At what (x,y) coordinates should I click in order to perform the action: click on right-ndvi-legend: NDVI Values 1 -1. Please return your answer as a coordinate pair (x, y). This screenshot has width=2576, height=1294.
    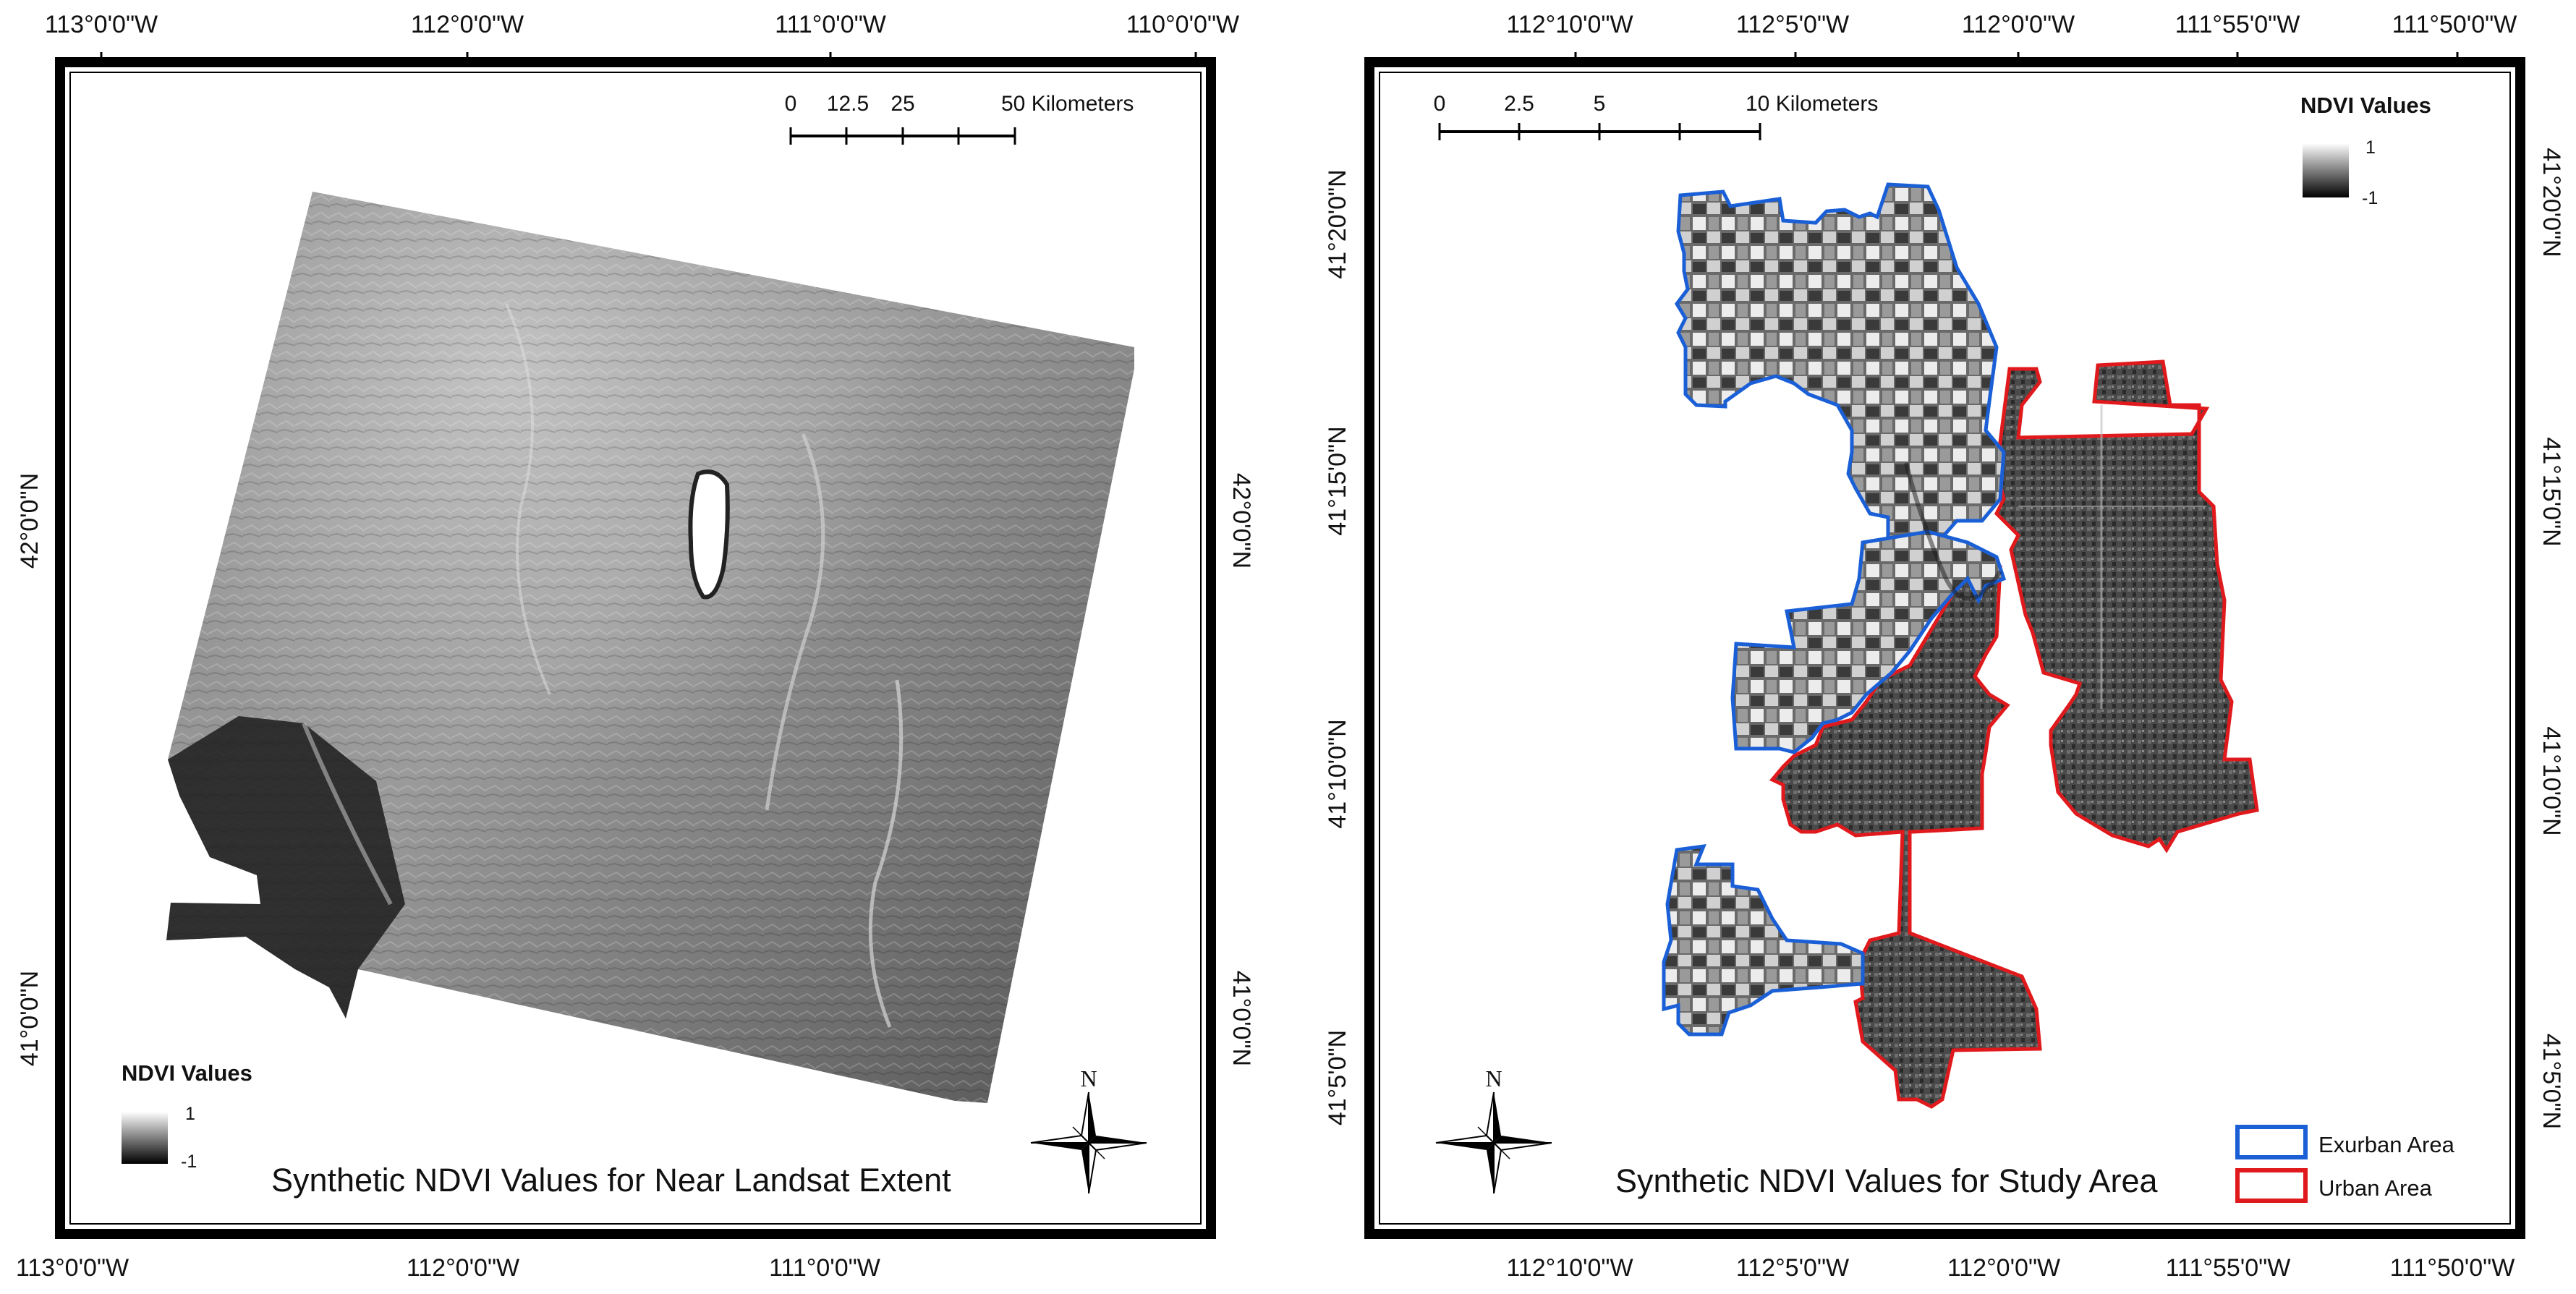
    Looking at the image, I should click on (2365, 150).